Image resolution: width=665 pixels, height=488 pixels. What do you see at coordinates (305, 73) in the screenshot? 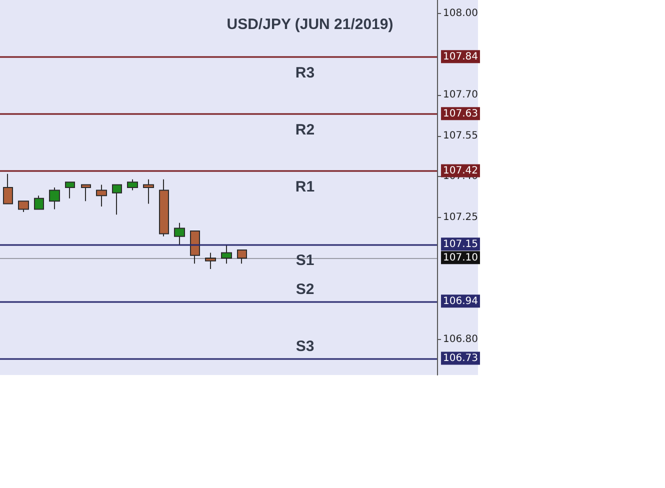
I see `ref-line-label: R3` at bounding box center [305, 73].